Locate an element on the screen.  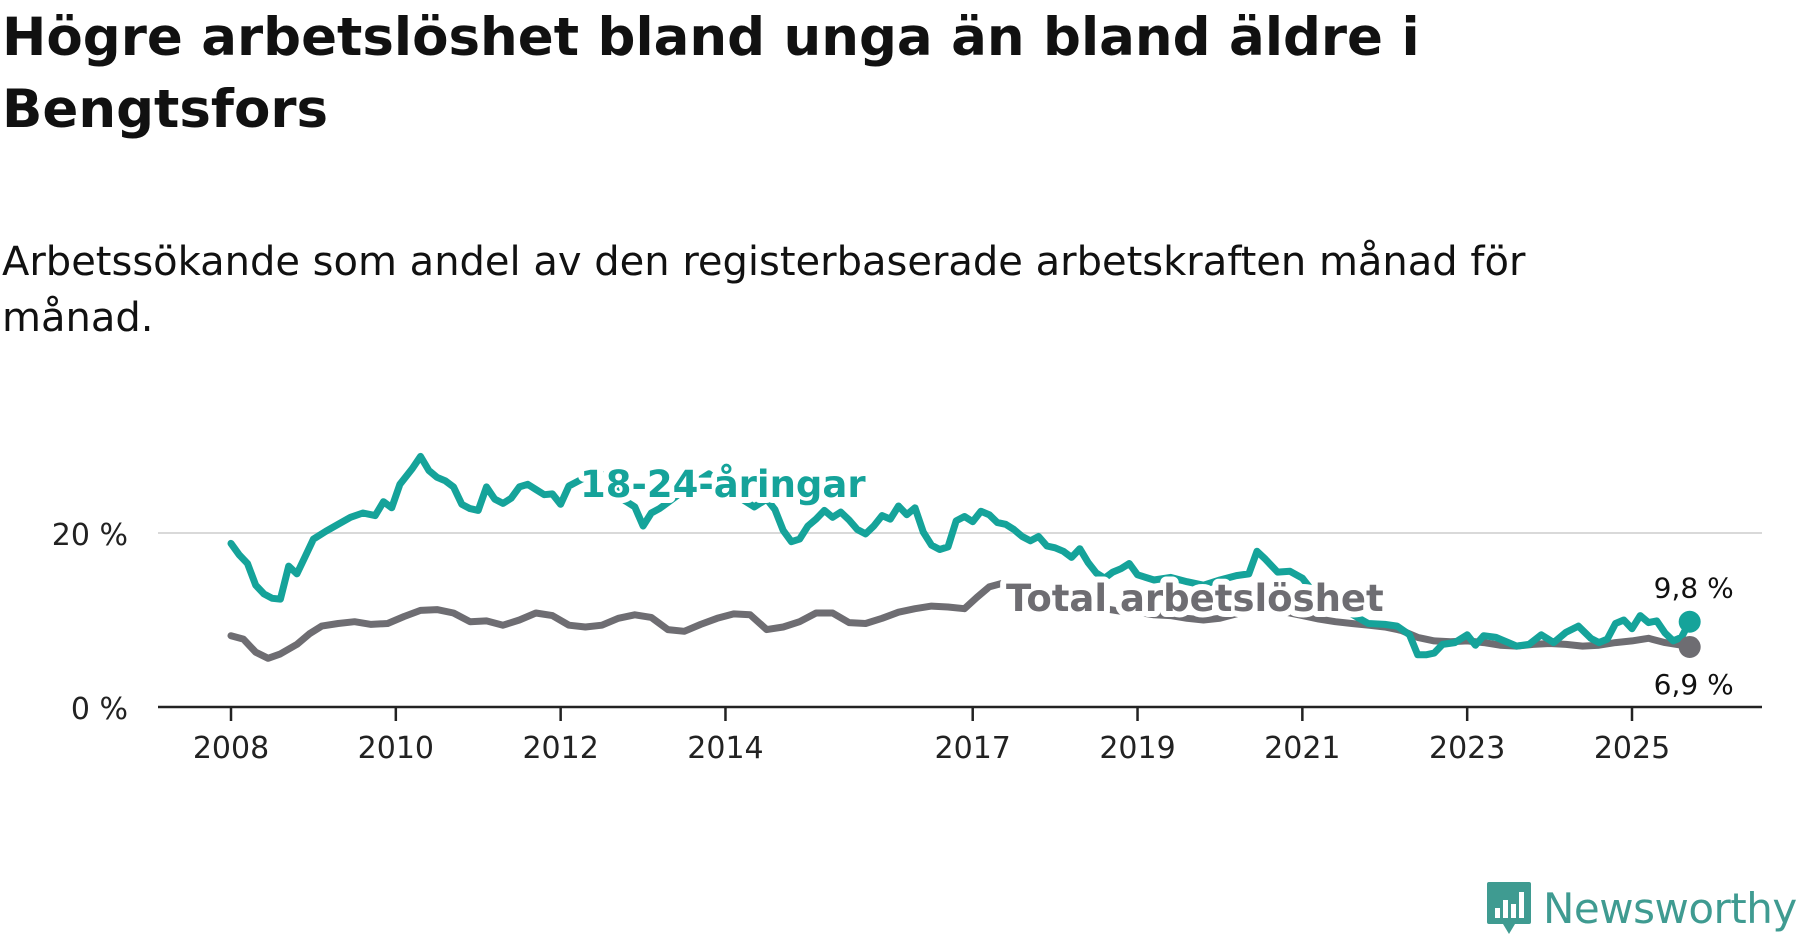
y-tick-label: 0 % is located at coordinates (99, 709).